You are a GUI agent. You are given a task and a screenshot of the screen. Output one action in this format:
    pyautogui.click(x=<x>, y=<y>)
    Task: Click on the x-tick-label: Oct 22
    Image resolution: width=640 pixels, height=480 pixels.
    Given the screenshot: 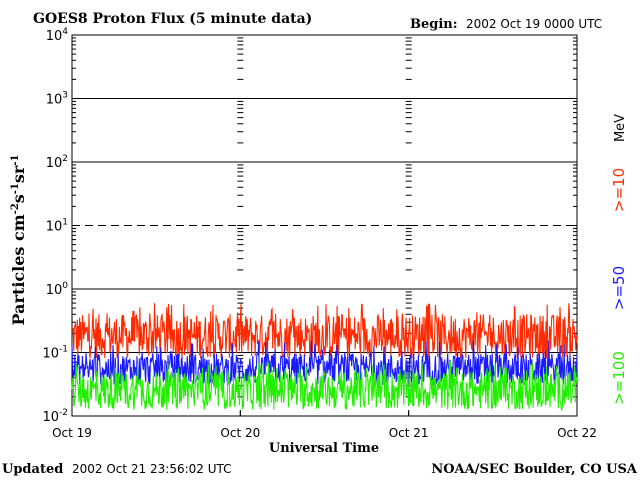 What is the action you would take?
    pyautogui.click(x=577, y=433)
    